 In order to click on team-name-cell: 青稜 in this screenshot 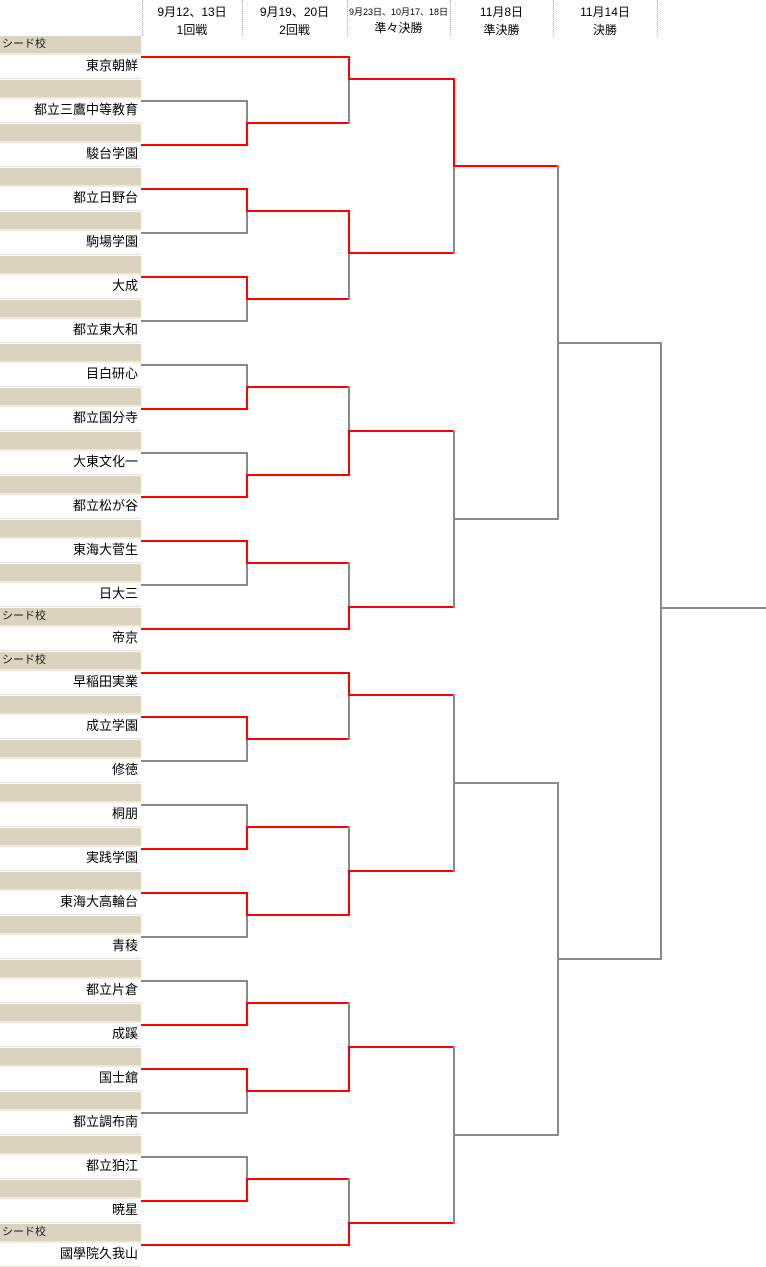, I will do `click(70, 947)`.